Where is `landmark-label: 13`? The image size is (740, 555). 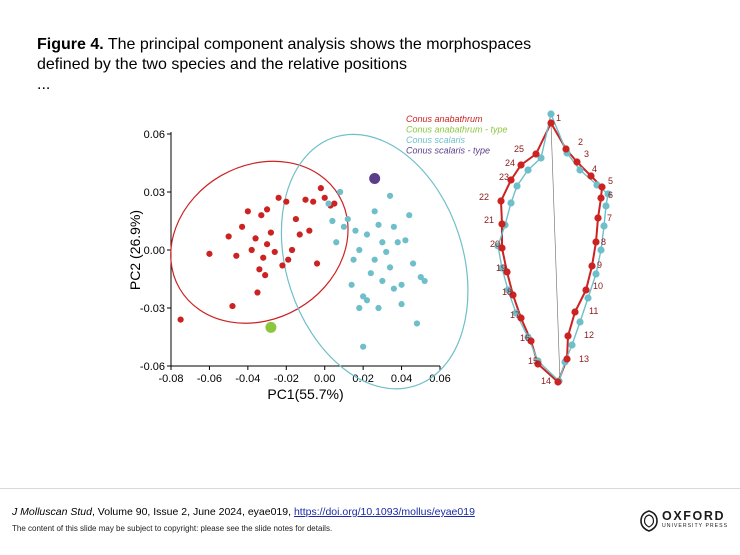
landmark-label: 13 is located at coordinates (584, 359).